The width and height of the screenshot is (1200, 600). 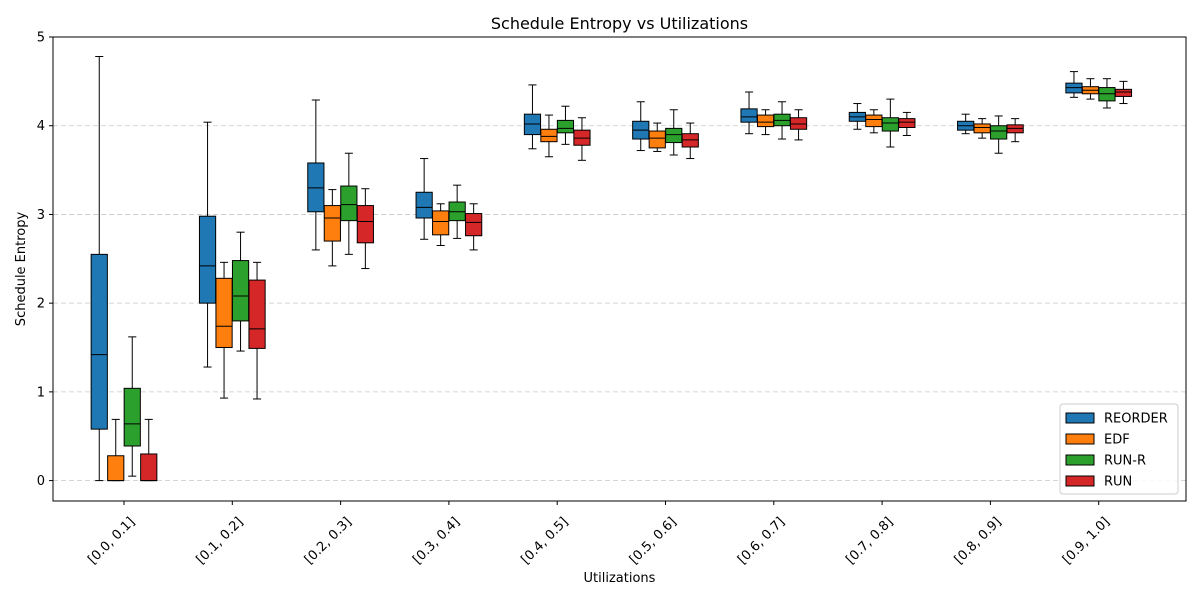 What do you see at coordinates (41, 392) in the screenshot?
I see `y-tick-label: 1` at bounding box center [41, 392].